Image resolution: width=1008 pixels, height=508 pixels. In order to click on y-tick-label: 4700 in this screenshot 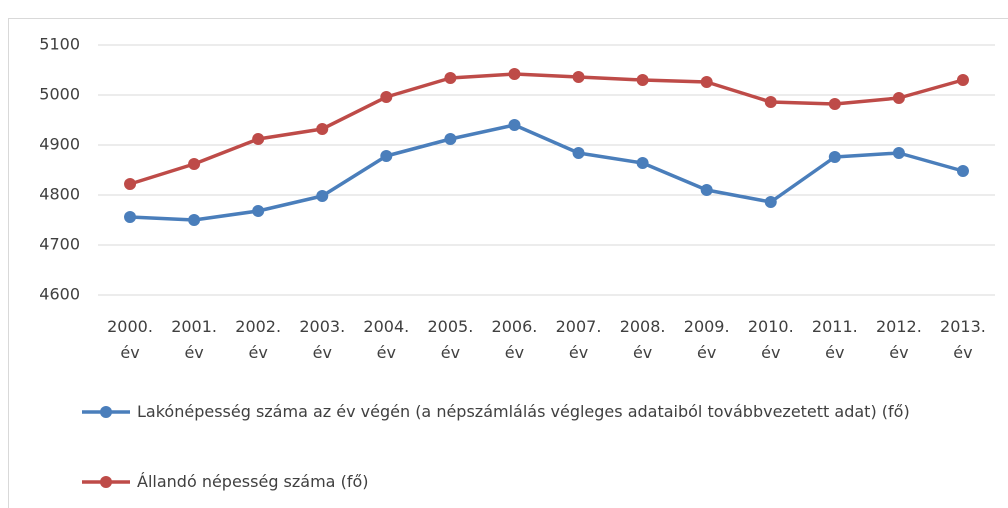, I will do `click(59, 244)`.